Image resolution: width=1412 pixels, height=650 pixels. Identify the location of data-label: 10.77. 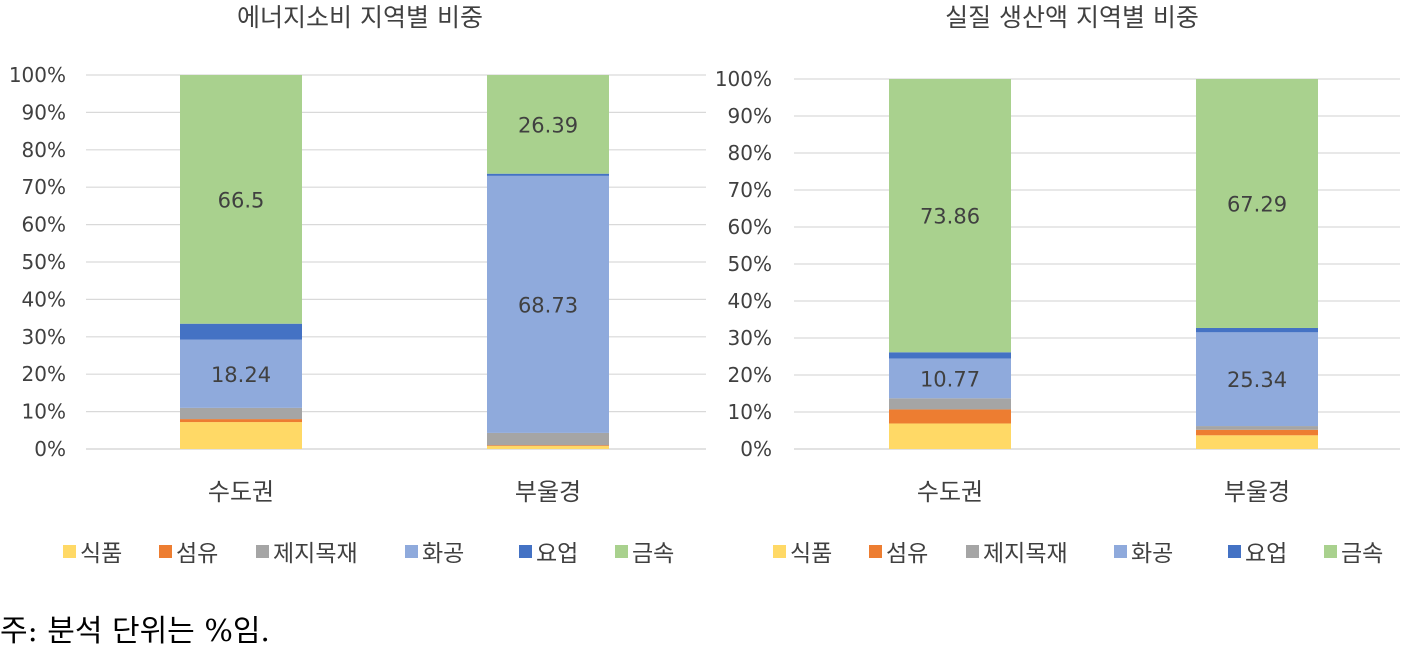
(950, 379).